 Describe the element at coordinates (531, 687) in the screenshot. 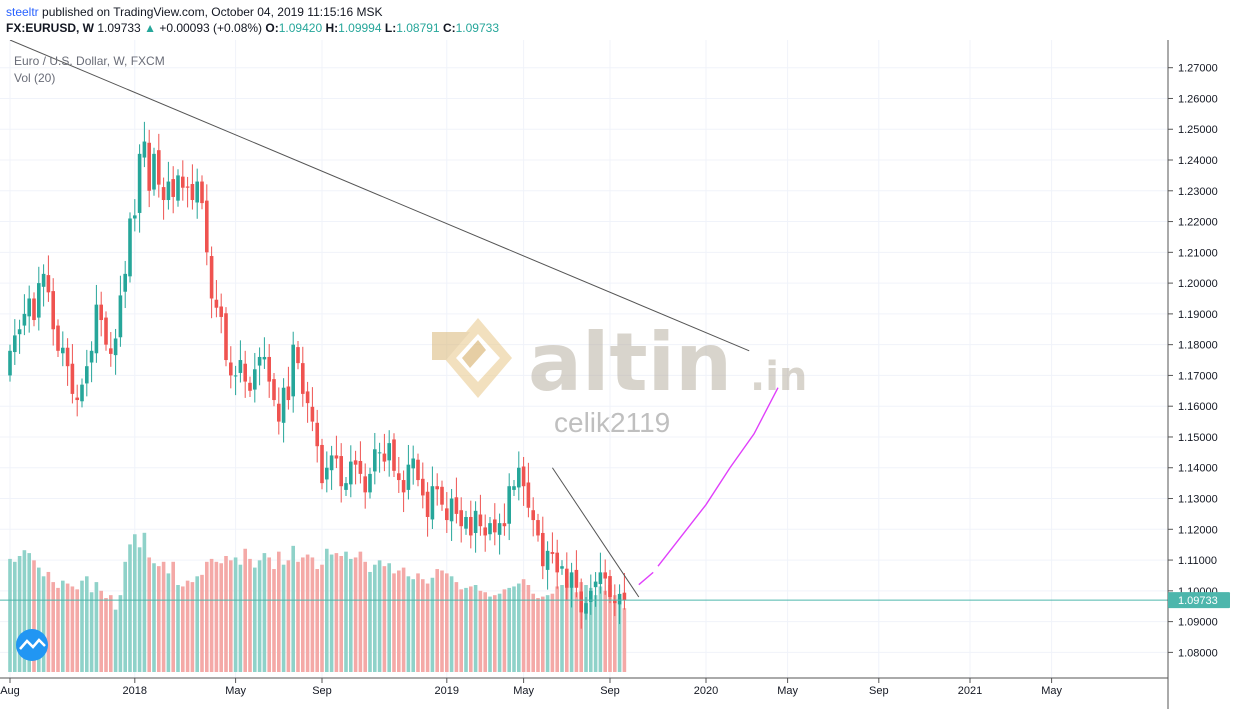

I see `time-axis: Aug 2018 May Sep 2019 May Sep 2020 May Sep 2021 May` at that location.